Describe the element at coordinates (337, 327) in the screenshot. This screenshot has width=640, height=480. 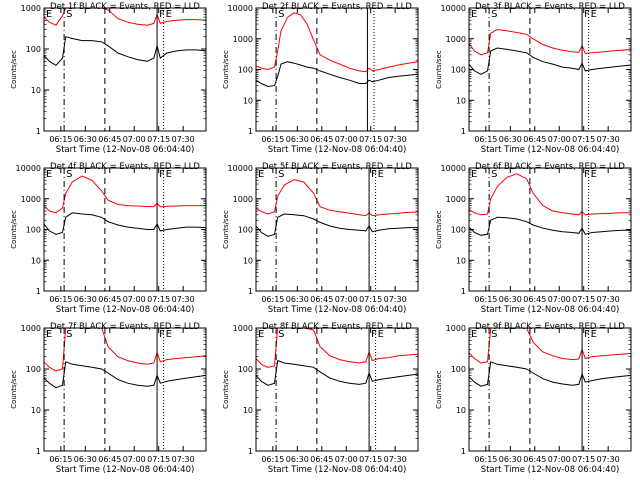
I see `panel-title: Det 8f BLACK = Events, RED = LLD` at that location.